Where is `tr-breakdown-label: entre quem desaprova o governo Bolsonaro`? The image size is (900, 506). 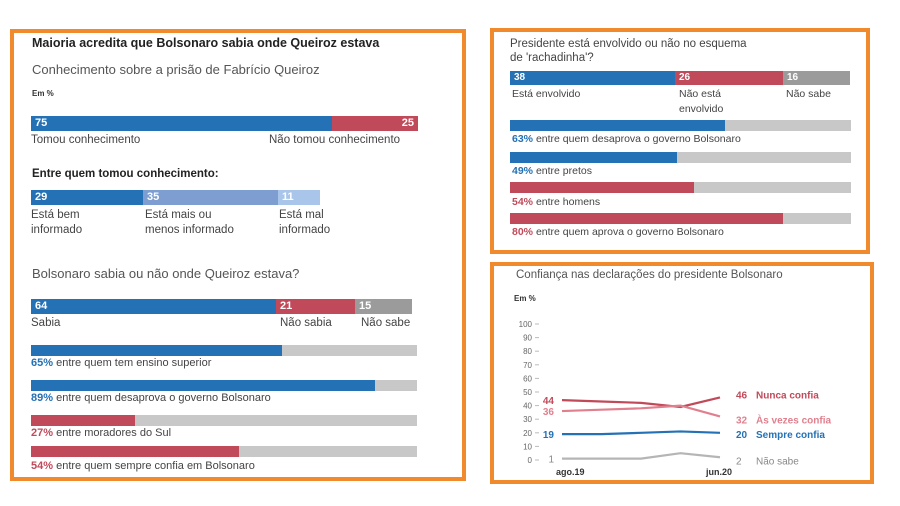
tr-breakdown-label: entre quem desaprova o governo Bolsonaro is located at coordinates (638, 139).